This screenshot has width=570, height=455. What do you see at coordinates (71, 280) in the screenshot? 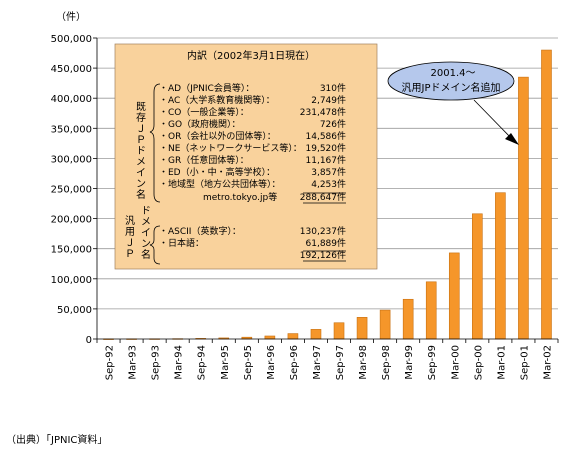
I see `y-tick-label: 100,000` at bounding box center [71, 280].